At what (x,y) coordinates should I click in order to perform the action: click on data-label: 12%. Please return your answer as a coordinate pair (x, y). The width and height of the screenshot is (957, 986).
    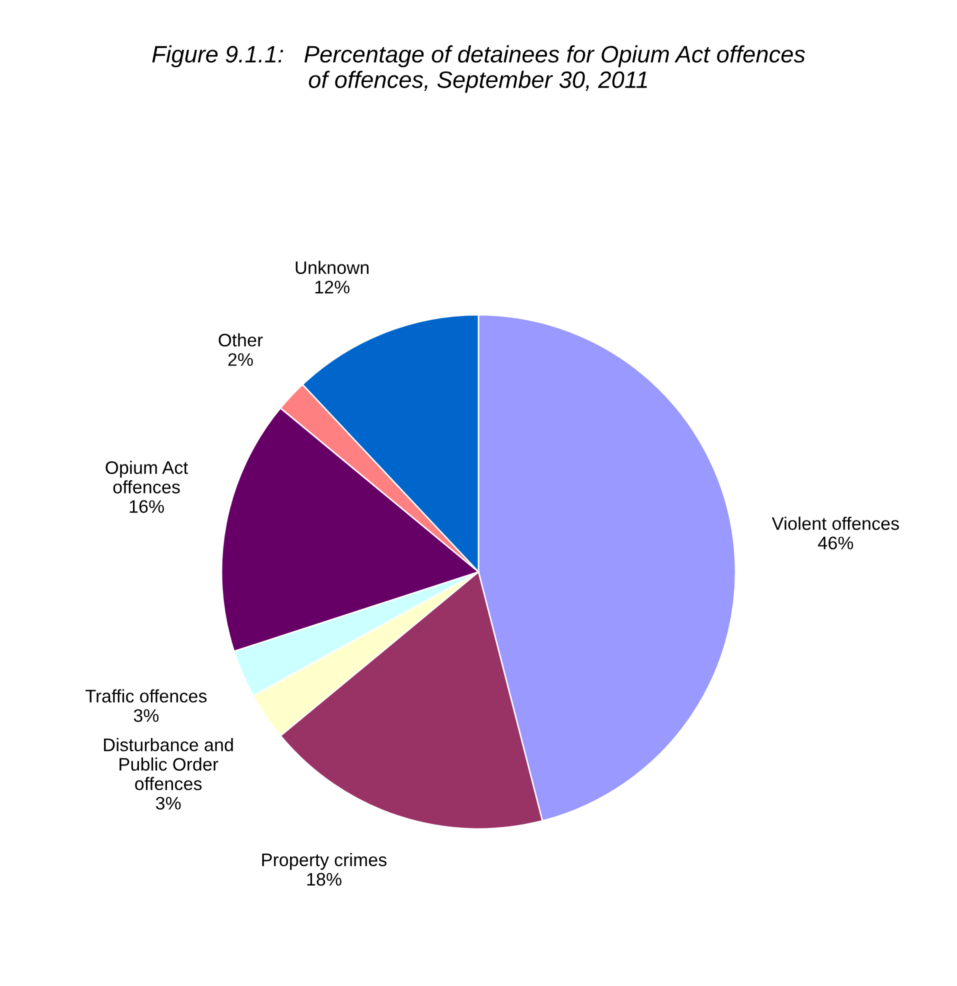
    Looking at the image, I should click on (332, 287).